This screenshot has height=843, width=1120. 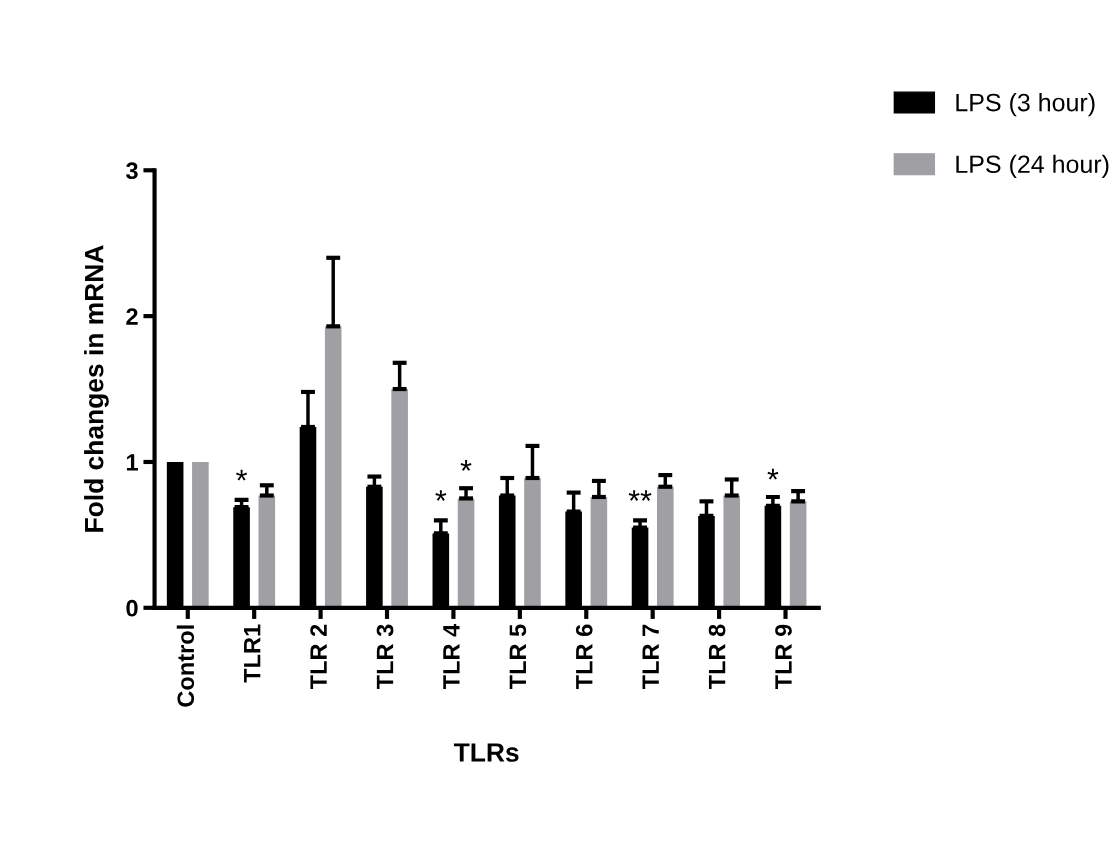 I want to click on y-tick-label: 2, so click(x=132, y=316).